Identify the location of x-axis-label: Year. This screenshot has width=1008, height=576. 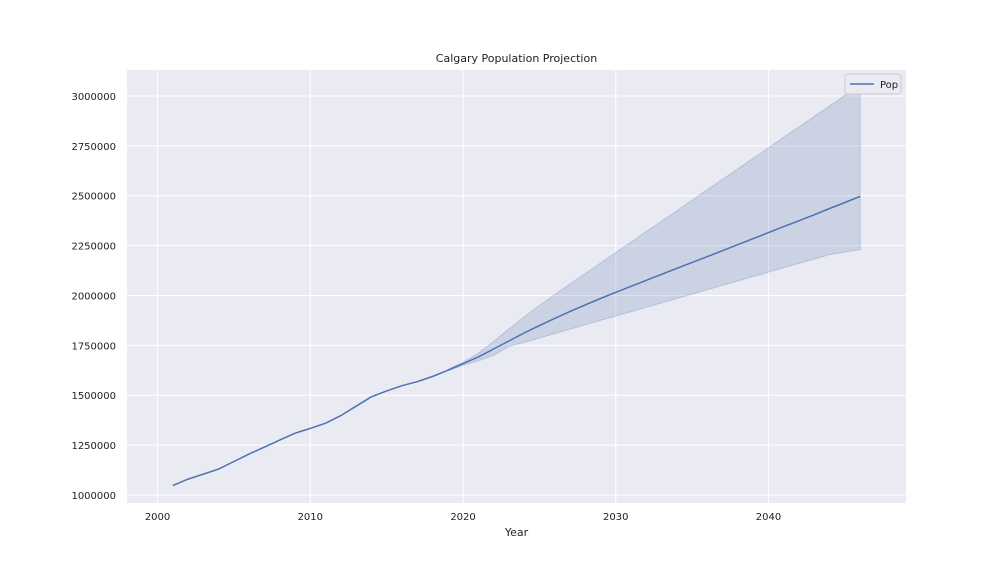
(516, 532).